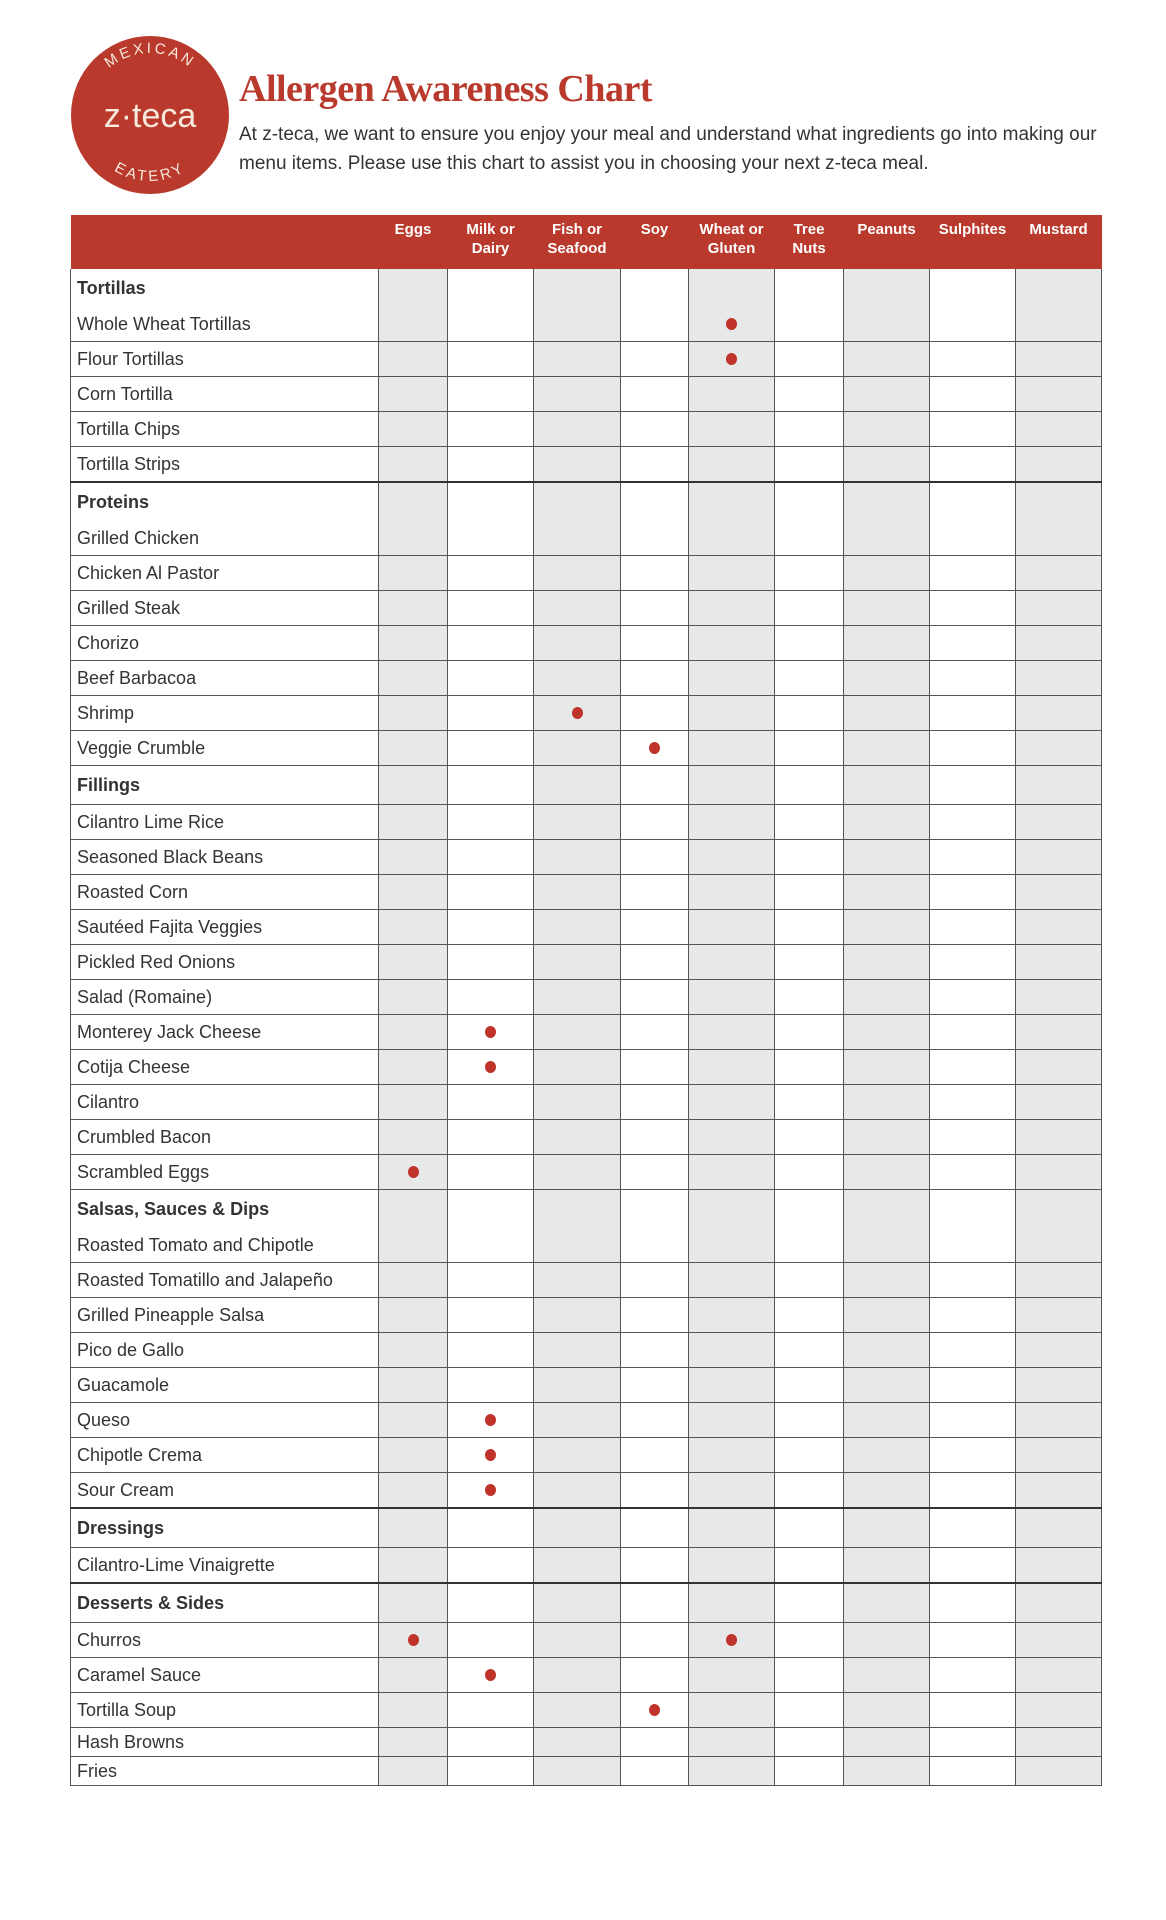  I want to click on section-header-row: Fillings, so click(586, 785).